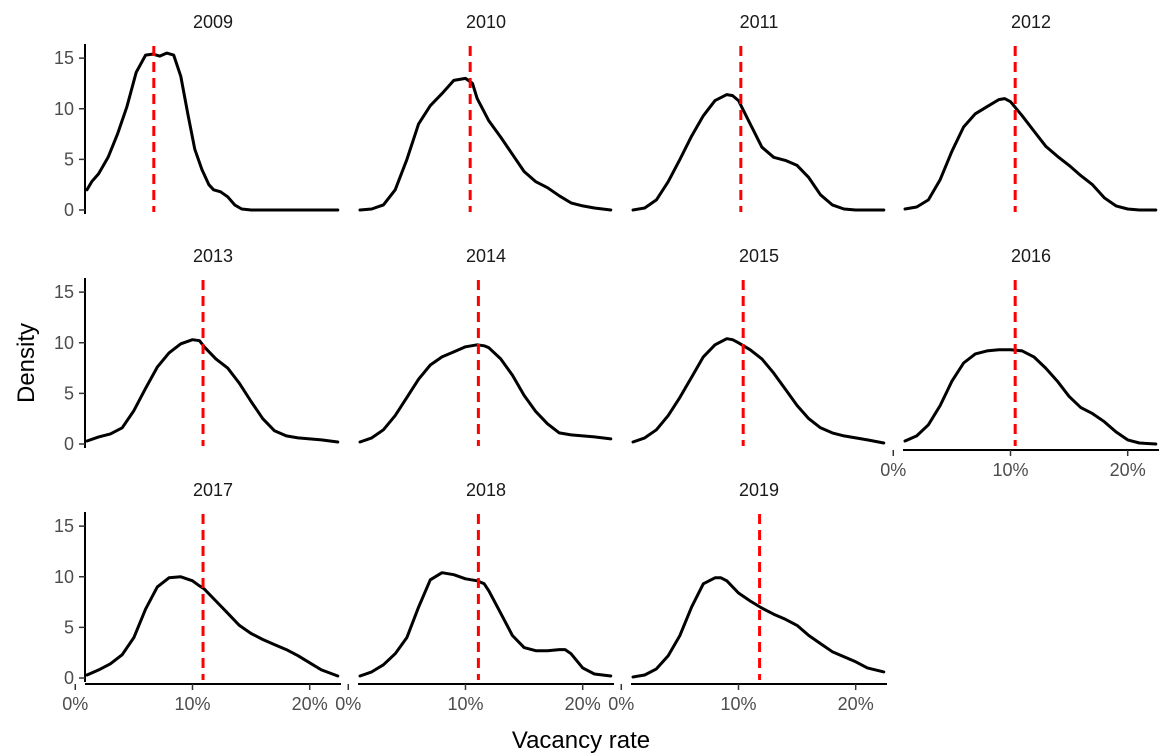 This screenshot has width=1161, height=756. I want to click on facet-label: 2014, so click(486, 256).